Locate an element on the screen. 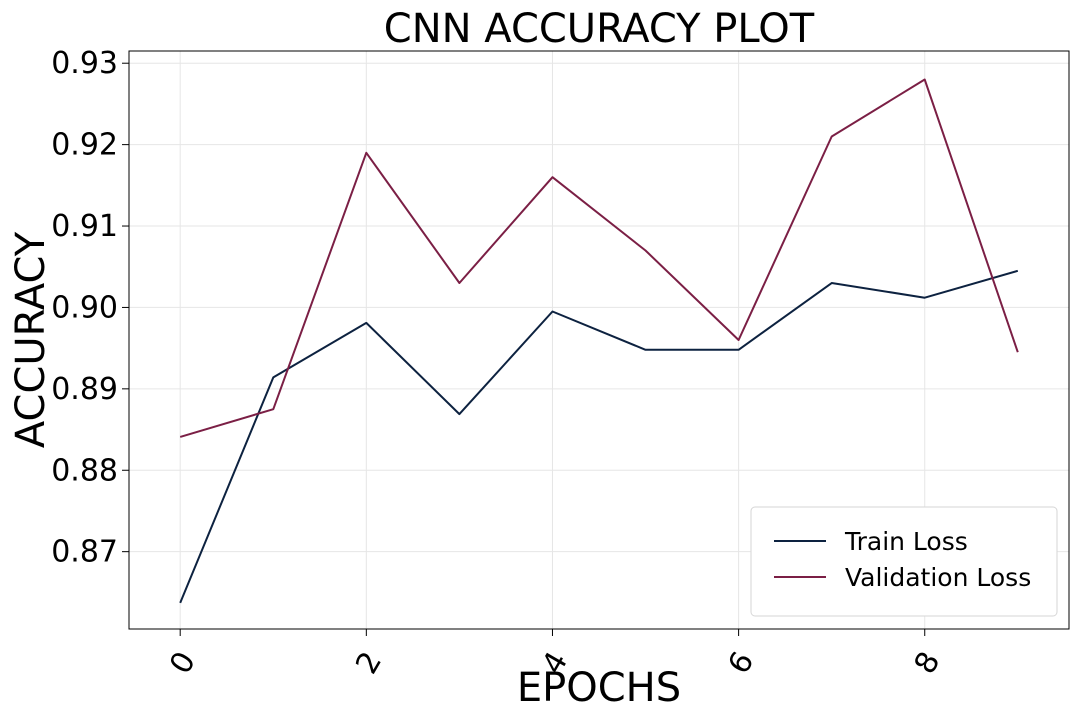 This screenshot has height=720, width=1080. x-tick-label: 0 is located at coordinates (183, 663).